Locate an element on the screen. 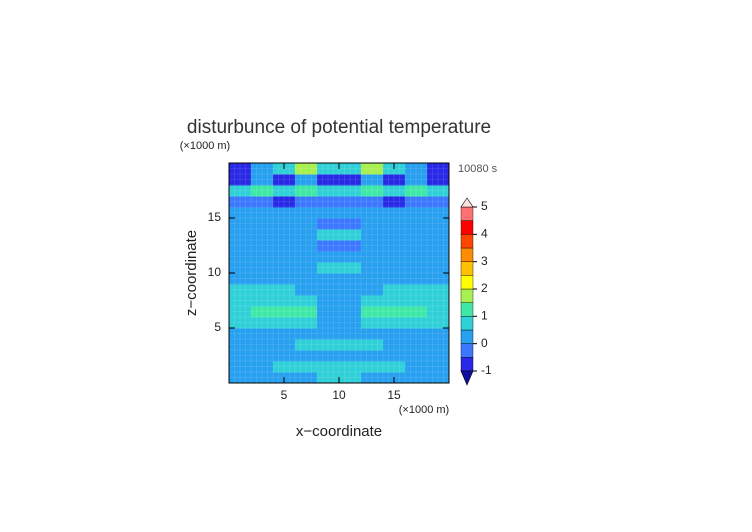 This screenshot has height=532, width=752. time-label: 10080 s is located at coordinates (478, 169).